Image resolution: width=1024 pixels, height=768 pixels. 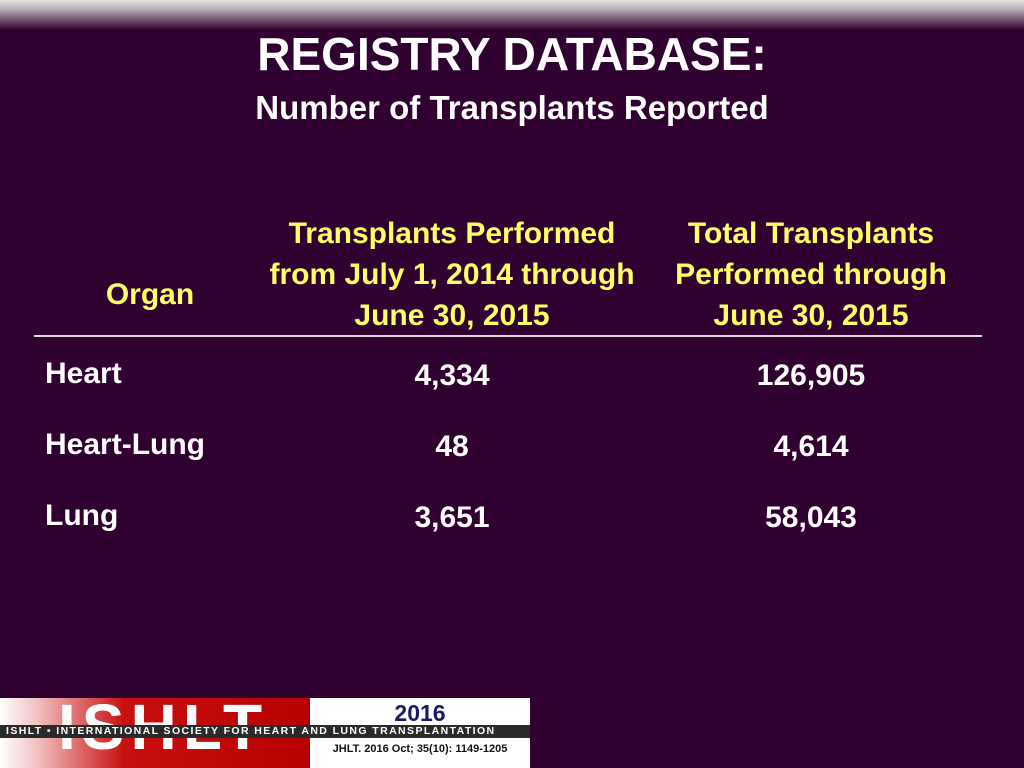 What do you see at coordinates (811, 375) in the screenshot?
I see `row-heart-total: 126,905` at bounding box center [811, 375].